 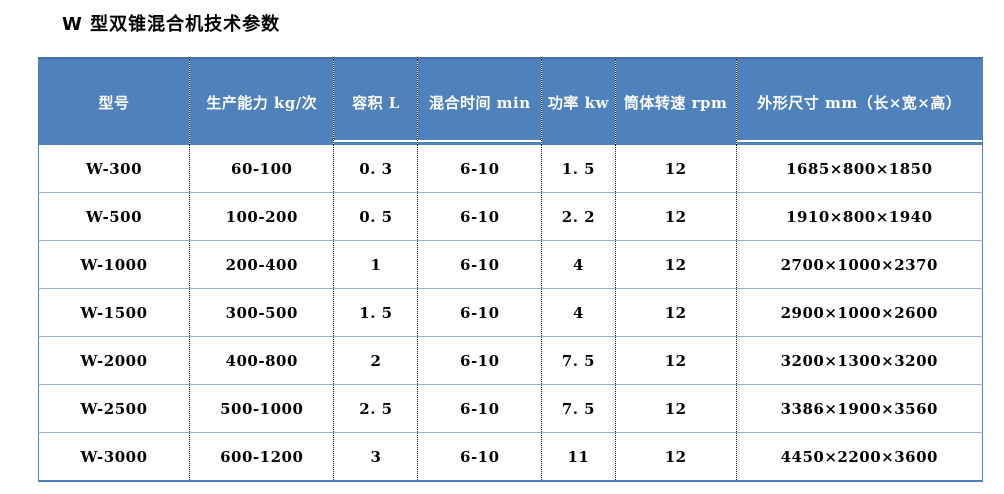 What do you see at coordinates (376, 169) in the screenshot?
I see `table-cell: 0. 3` at bounding box center [376, 169].